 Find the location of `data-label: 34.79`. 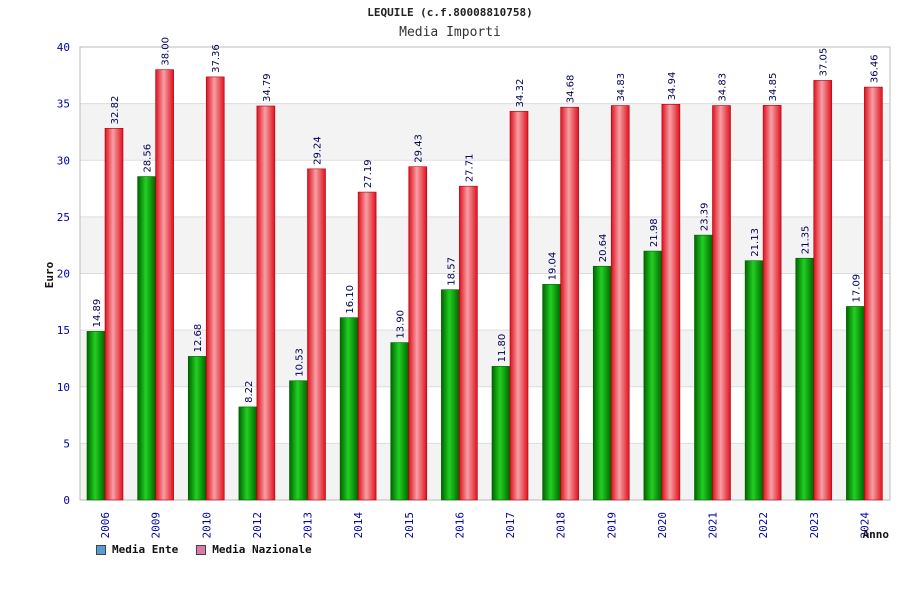

data-label: 34.79 is located at coordinates (267, 87).